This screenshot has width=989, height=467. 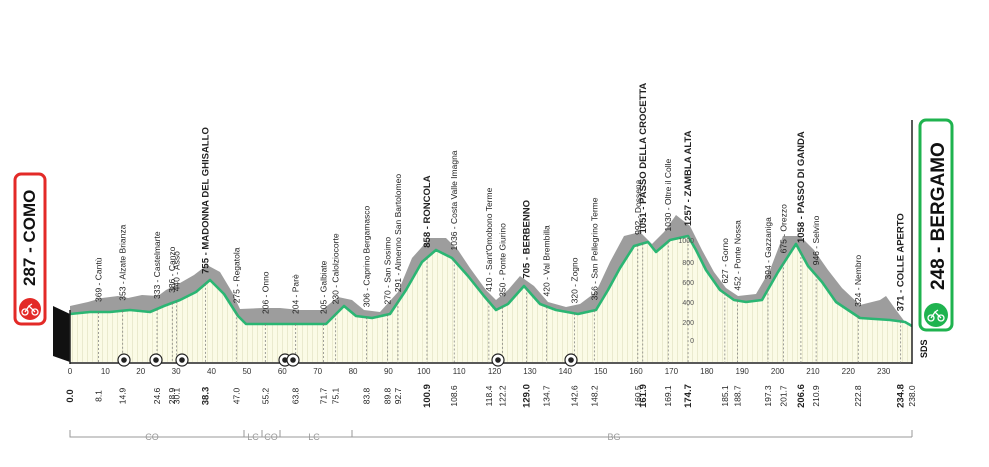 I want to click on place-km-label: 89.8, so click(x=388, y=395).